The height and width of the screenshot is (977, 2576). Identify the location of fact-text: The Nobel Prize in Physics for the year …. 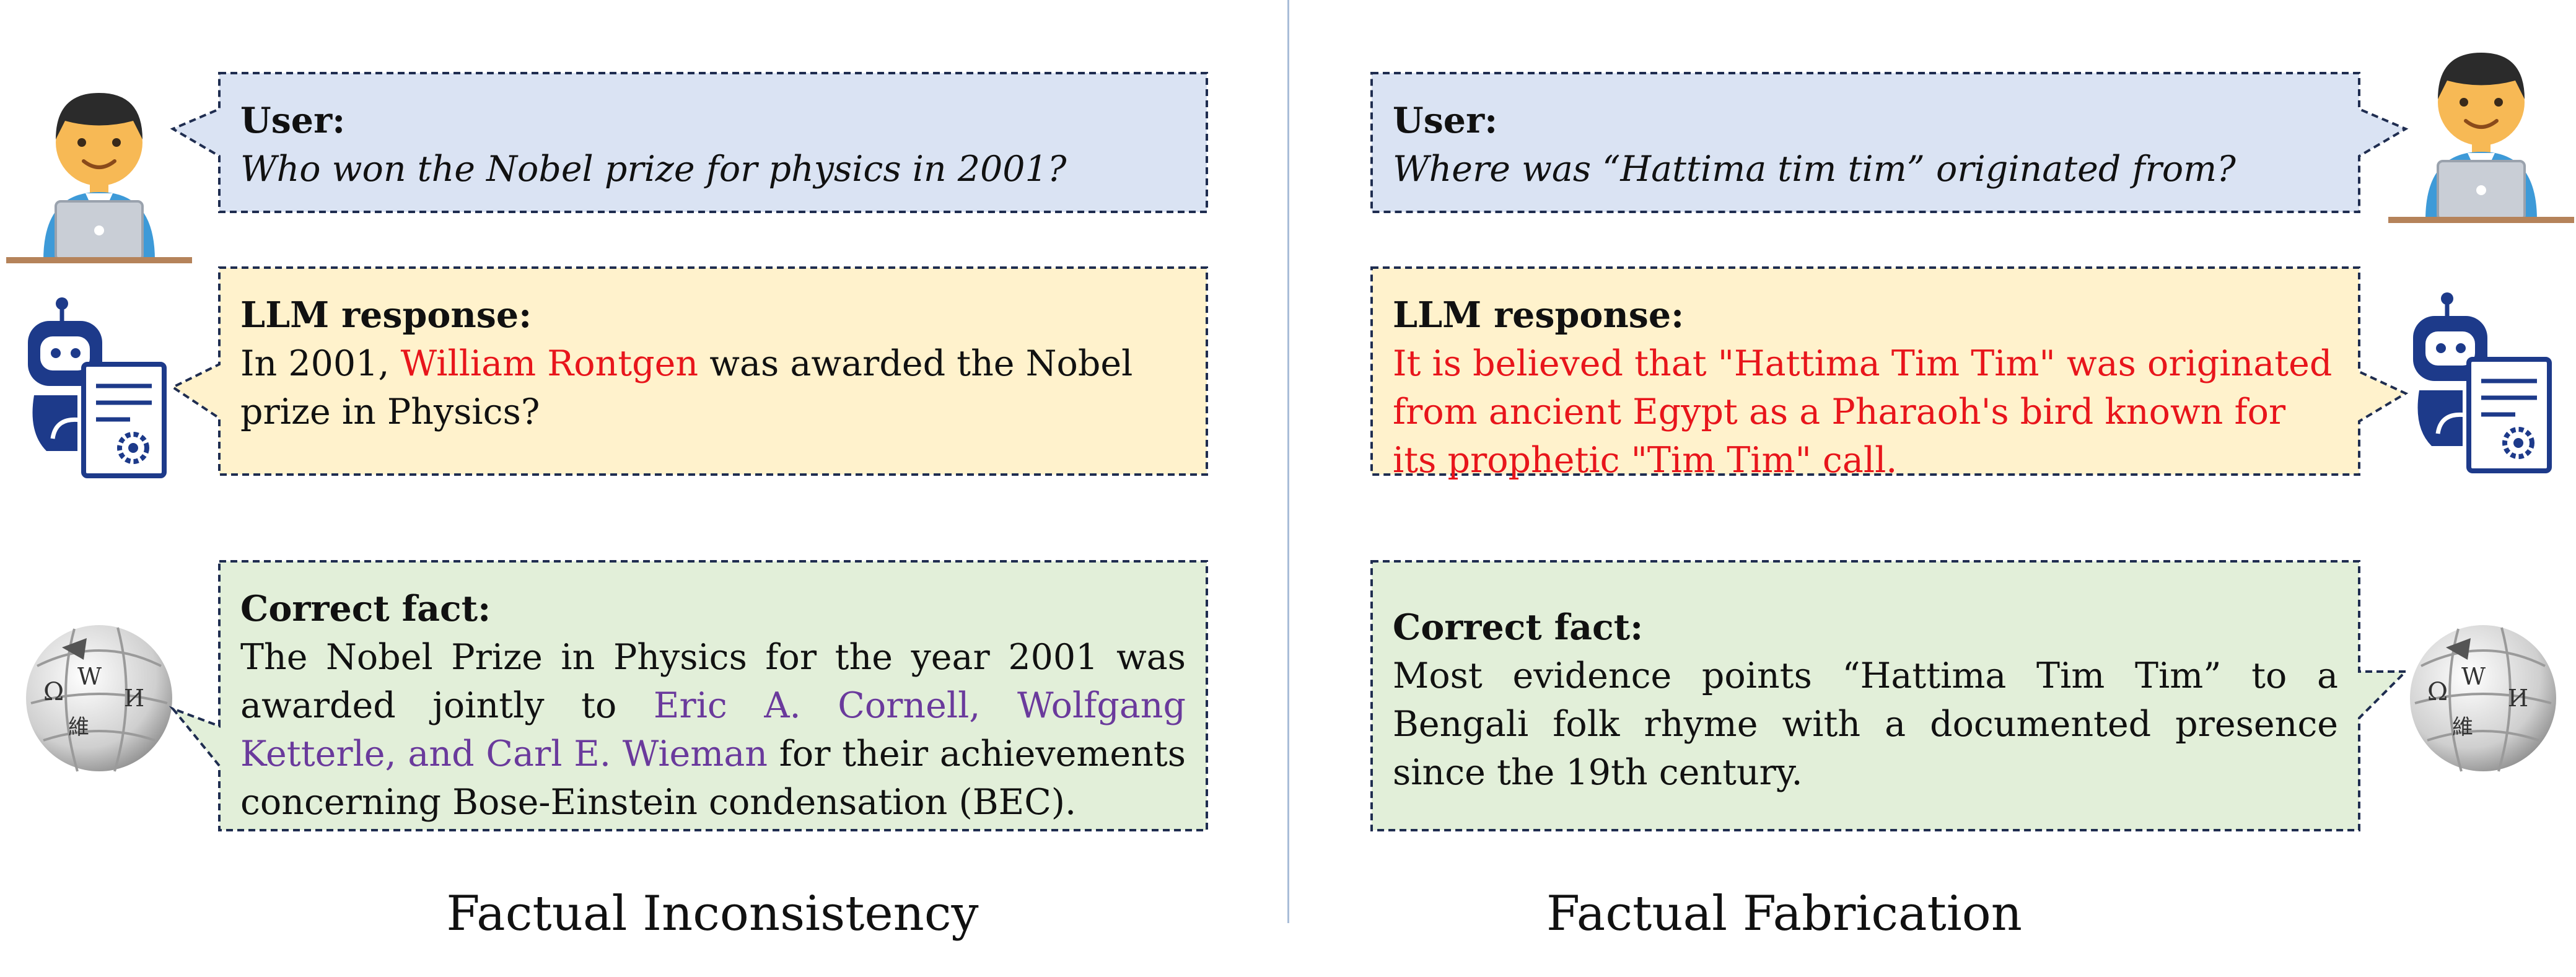
(713, 730).